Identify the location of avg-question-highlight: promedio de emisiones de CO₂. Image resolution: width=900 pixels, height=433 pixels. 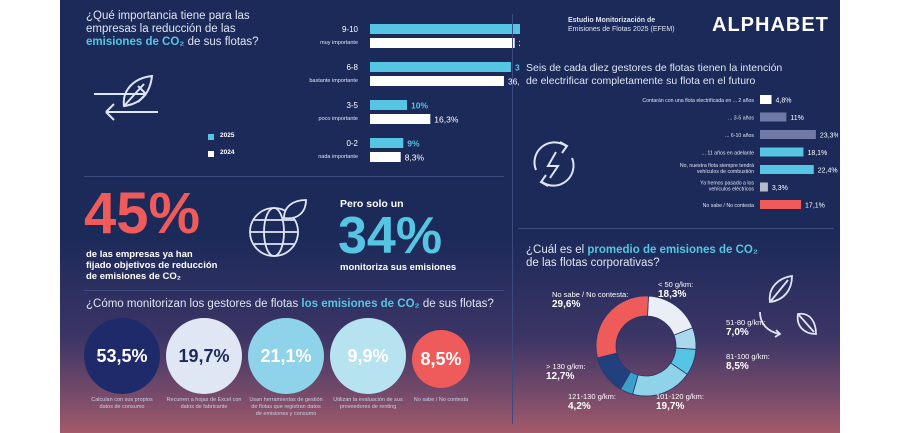
(672, 250).